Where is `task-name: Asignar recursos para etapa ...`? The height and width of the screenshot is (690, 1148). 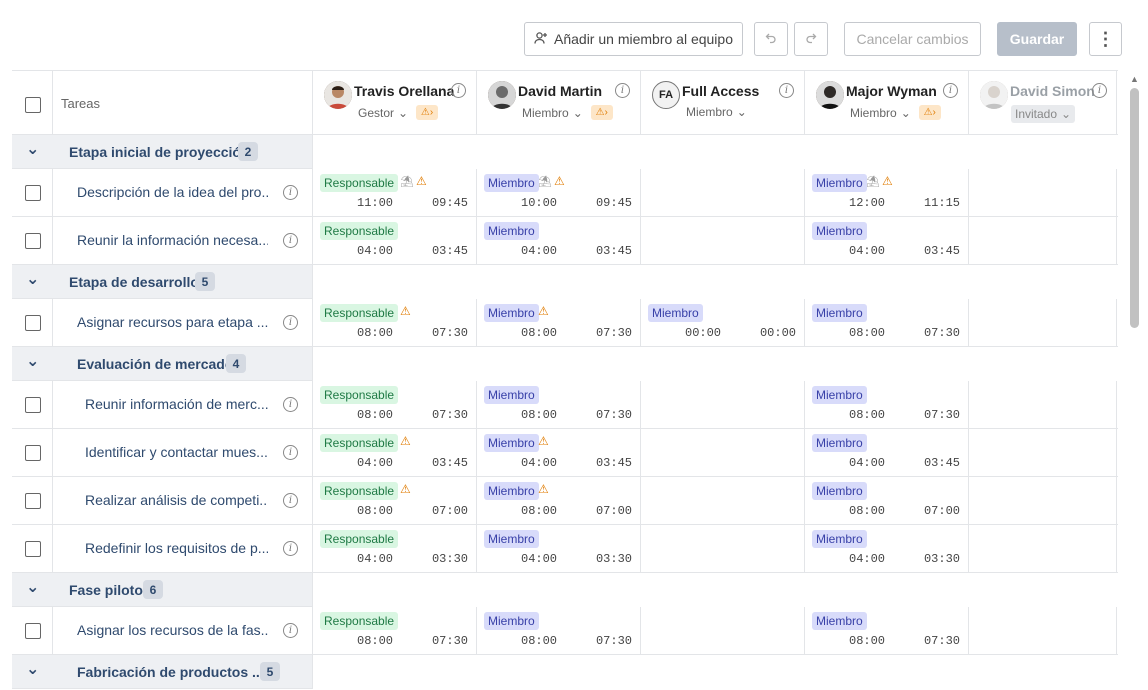
task-name: Asignar recursos para etapa ... is located at coordinates (172, 322).